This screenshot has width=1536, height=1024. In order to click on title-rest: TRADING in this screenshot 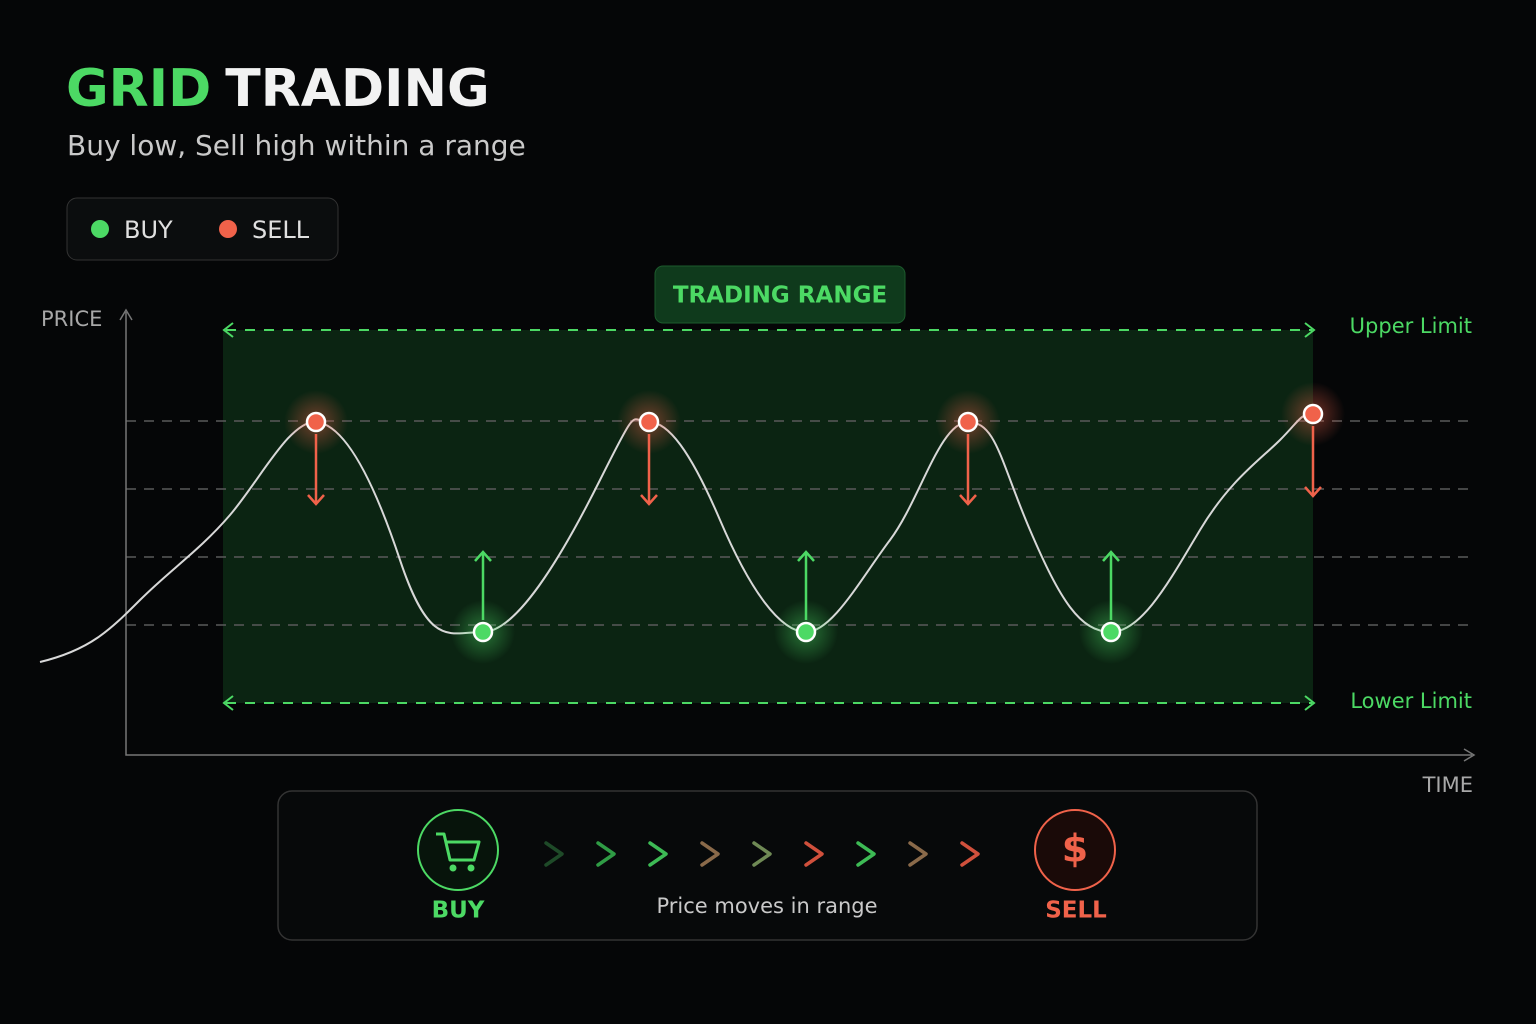, I will do `click(357, 89)`.